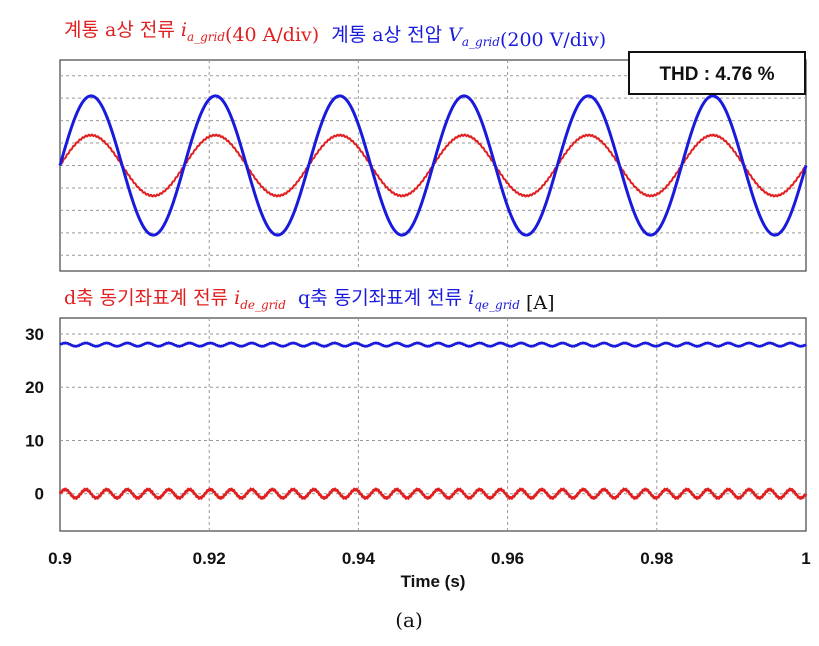  What do you see at coordinates (34, 387) in the screenshot?
I see `y-tick-label: 20` at bounding box center [34, 387].